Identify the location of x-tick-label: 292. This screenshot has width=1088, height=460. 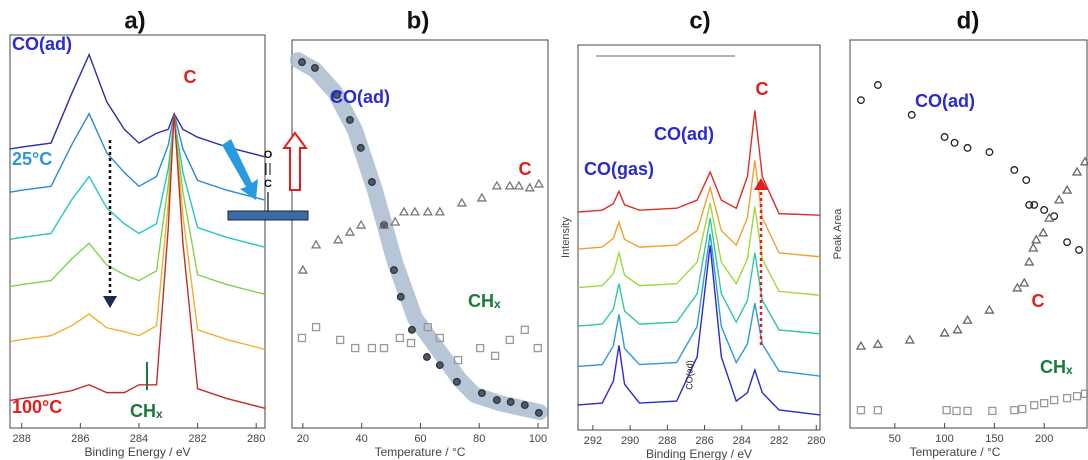
(593, 441).